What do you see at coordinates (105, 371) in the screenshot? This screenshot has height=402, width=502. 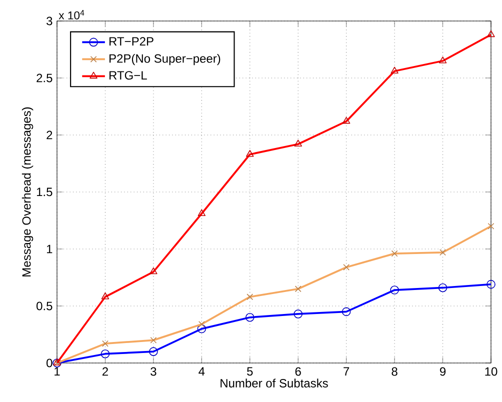 I see `x-tick-label: 2` at bounding box center [105, 371].